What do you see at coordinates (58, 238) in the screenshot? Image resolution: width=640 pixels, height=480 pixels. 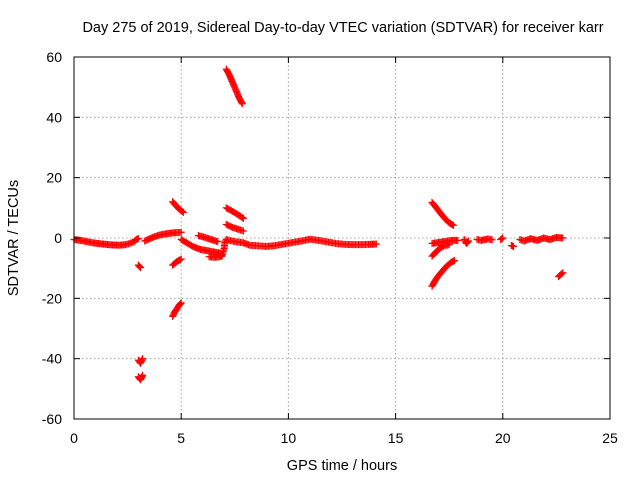 I see `y-tick-label: 0` at bounding box center [58, 238].